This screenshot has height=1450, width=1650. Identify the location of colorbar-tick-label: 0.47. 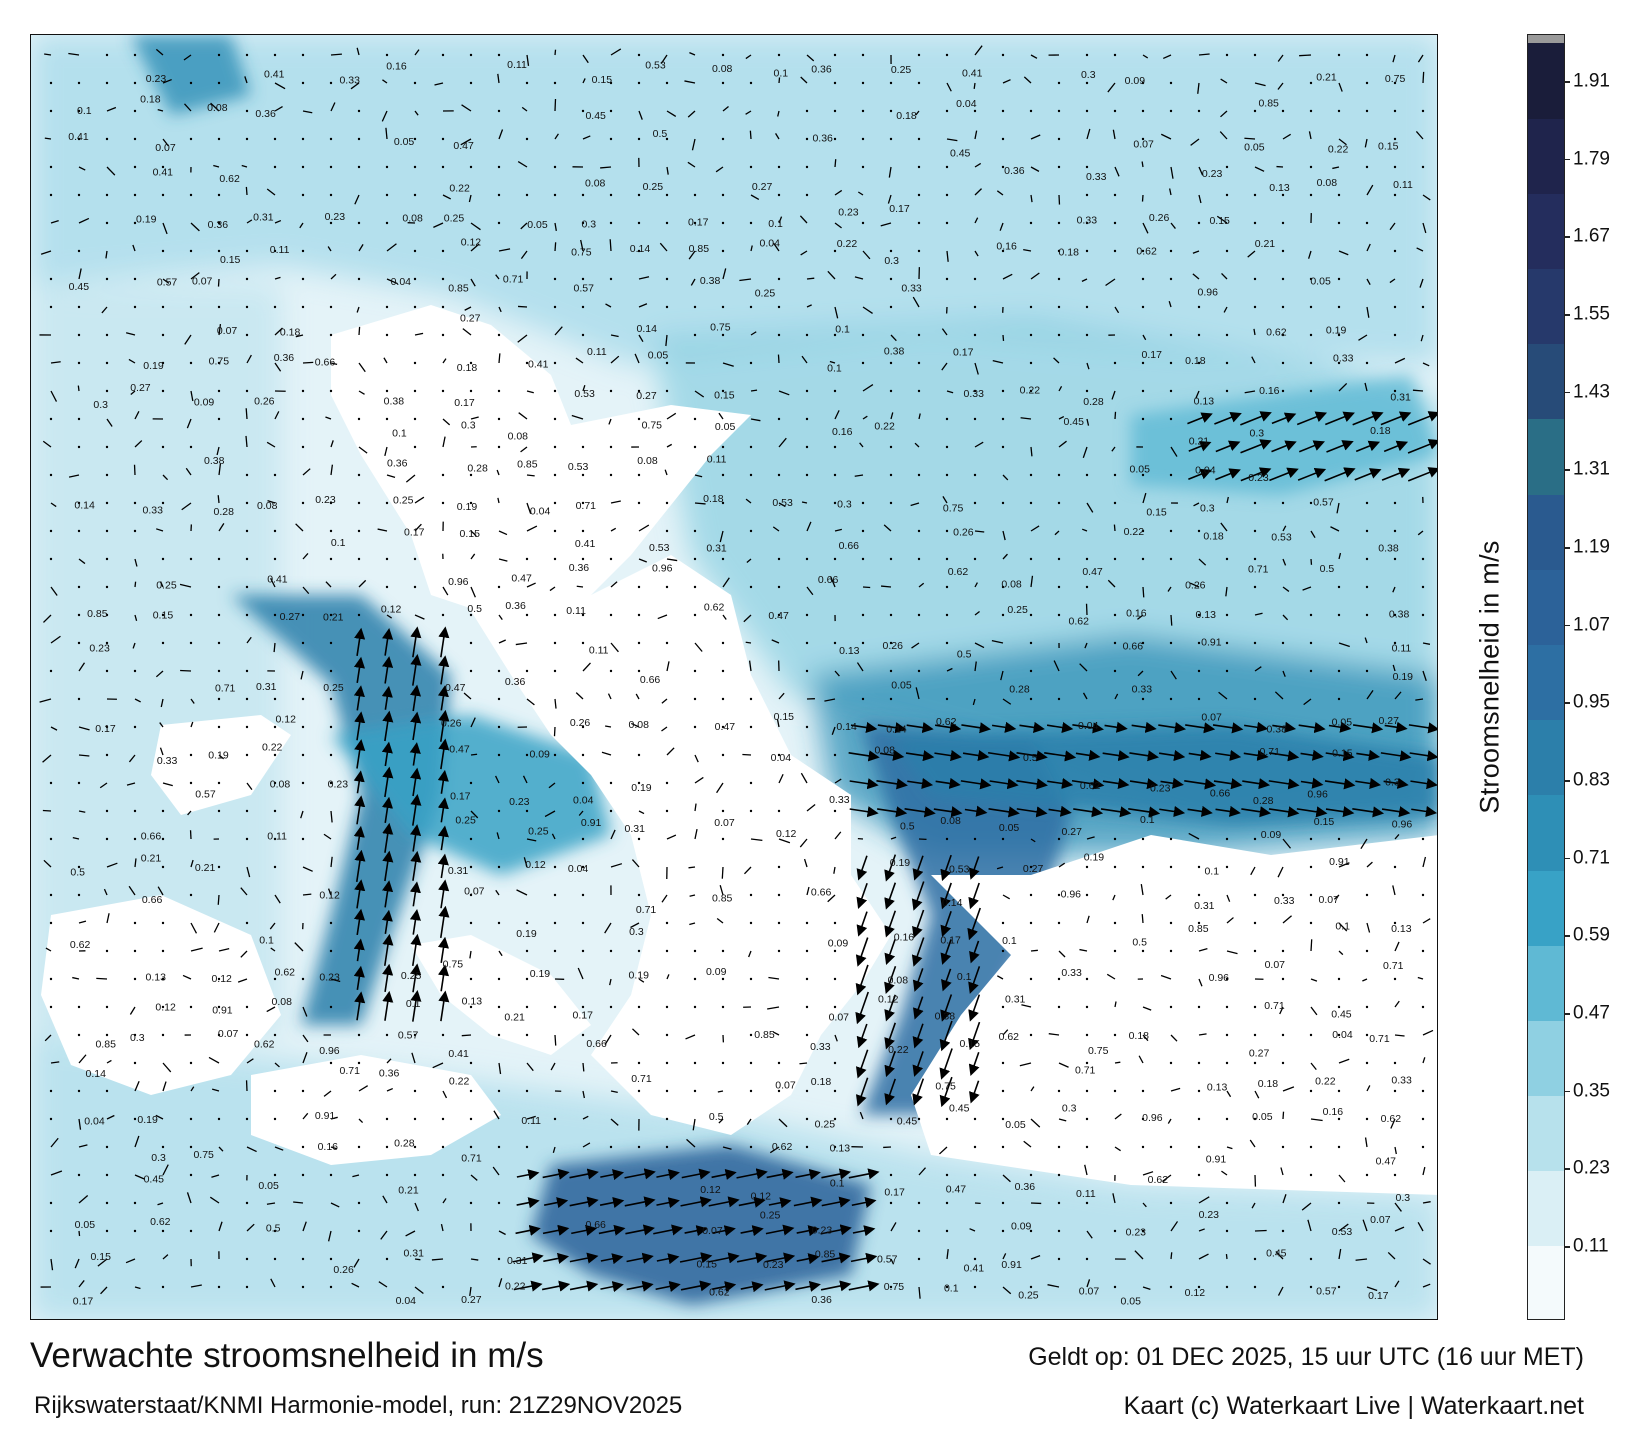
(1591, 1013).